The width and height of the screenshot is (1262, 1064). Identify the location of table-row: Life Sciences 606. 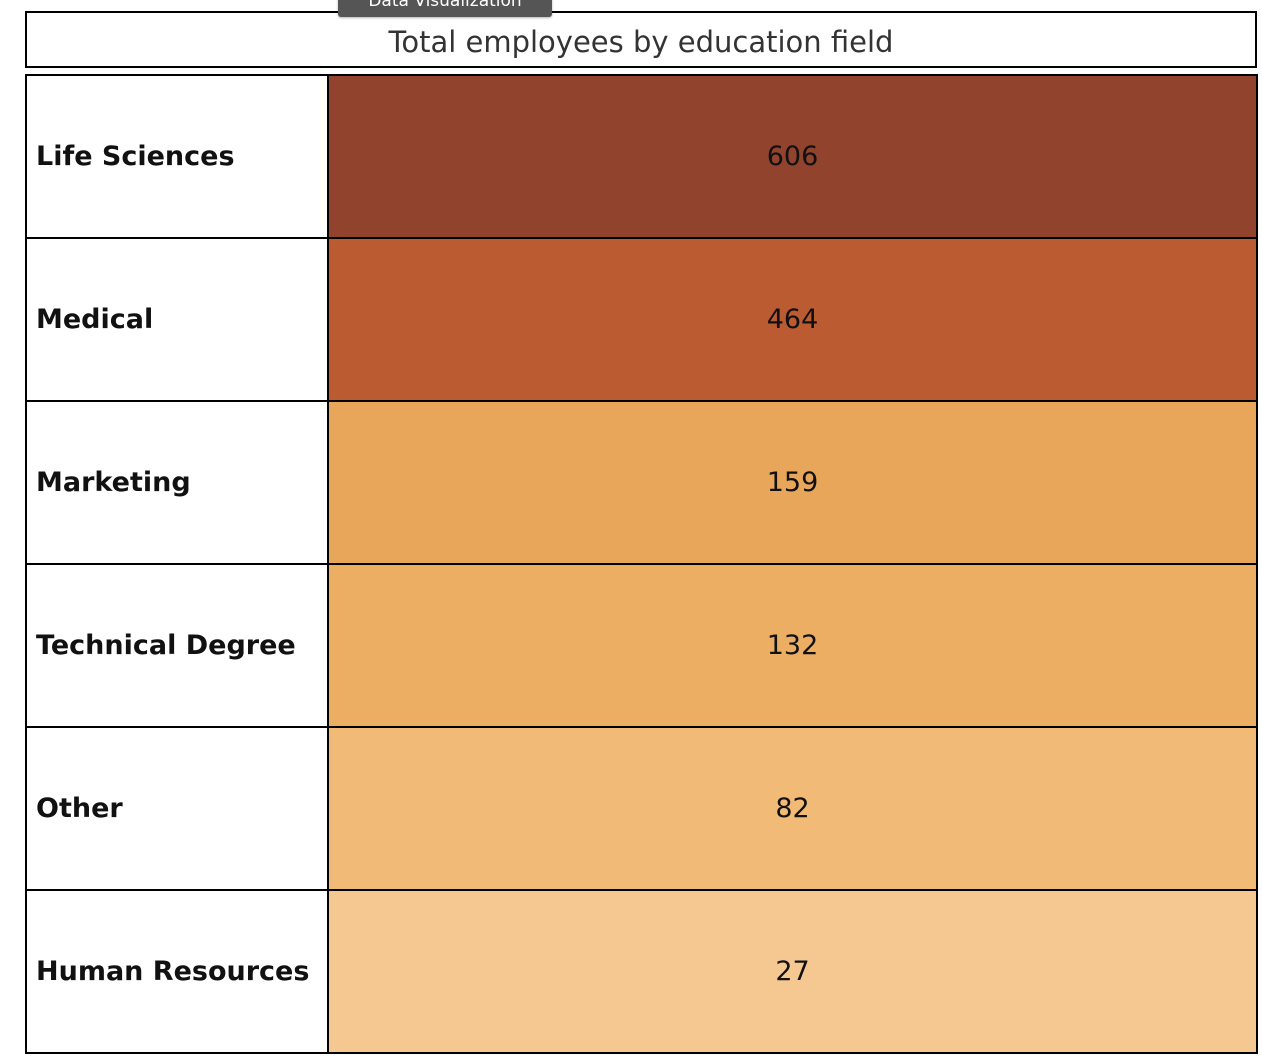
(641, 156).